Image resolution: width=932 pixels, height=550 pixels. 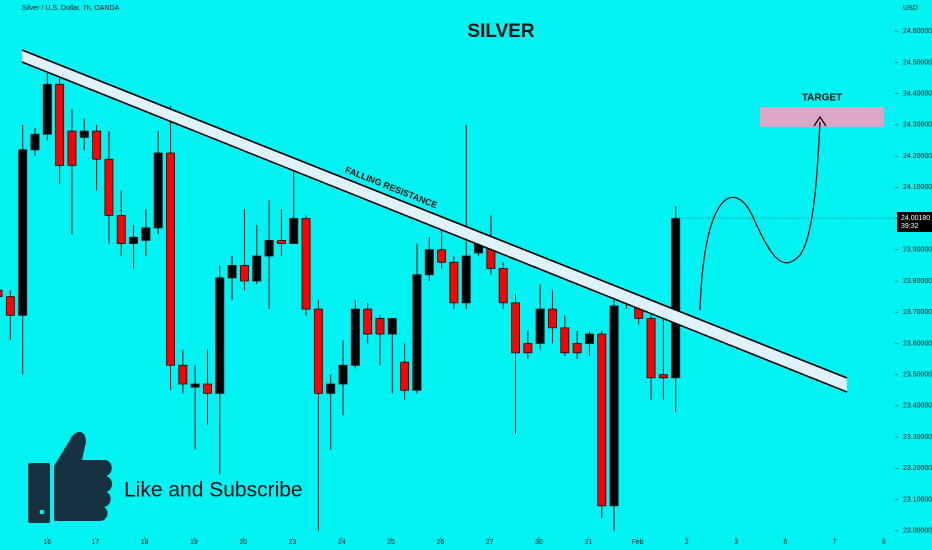 What do you see at coordinates (917, 406) in the screenshot?
I see `y-tick-label: 23.40000` at bounding box center [917, 406].